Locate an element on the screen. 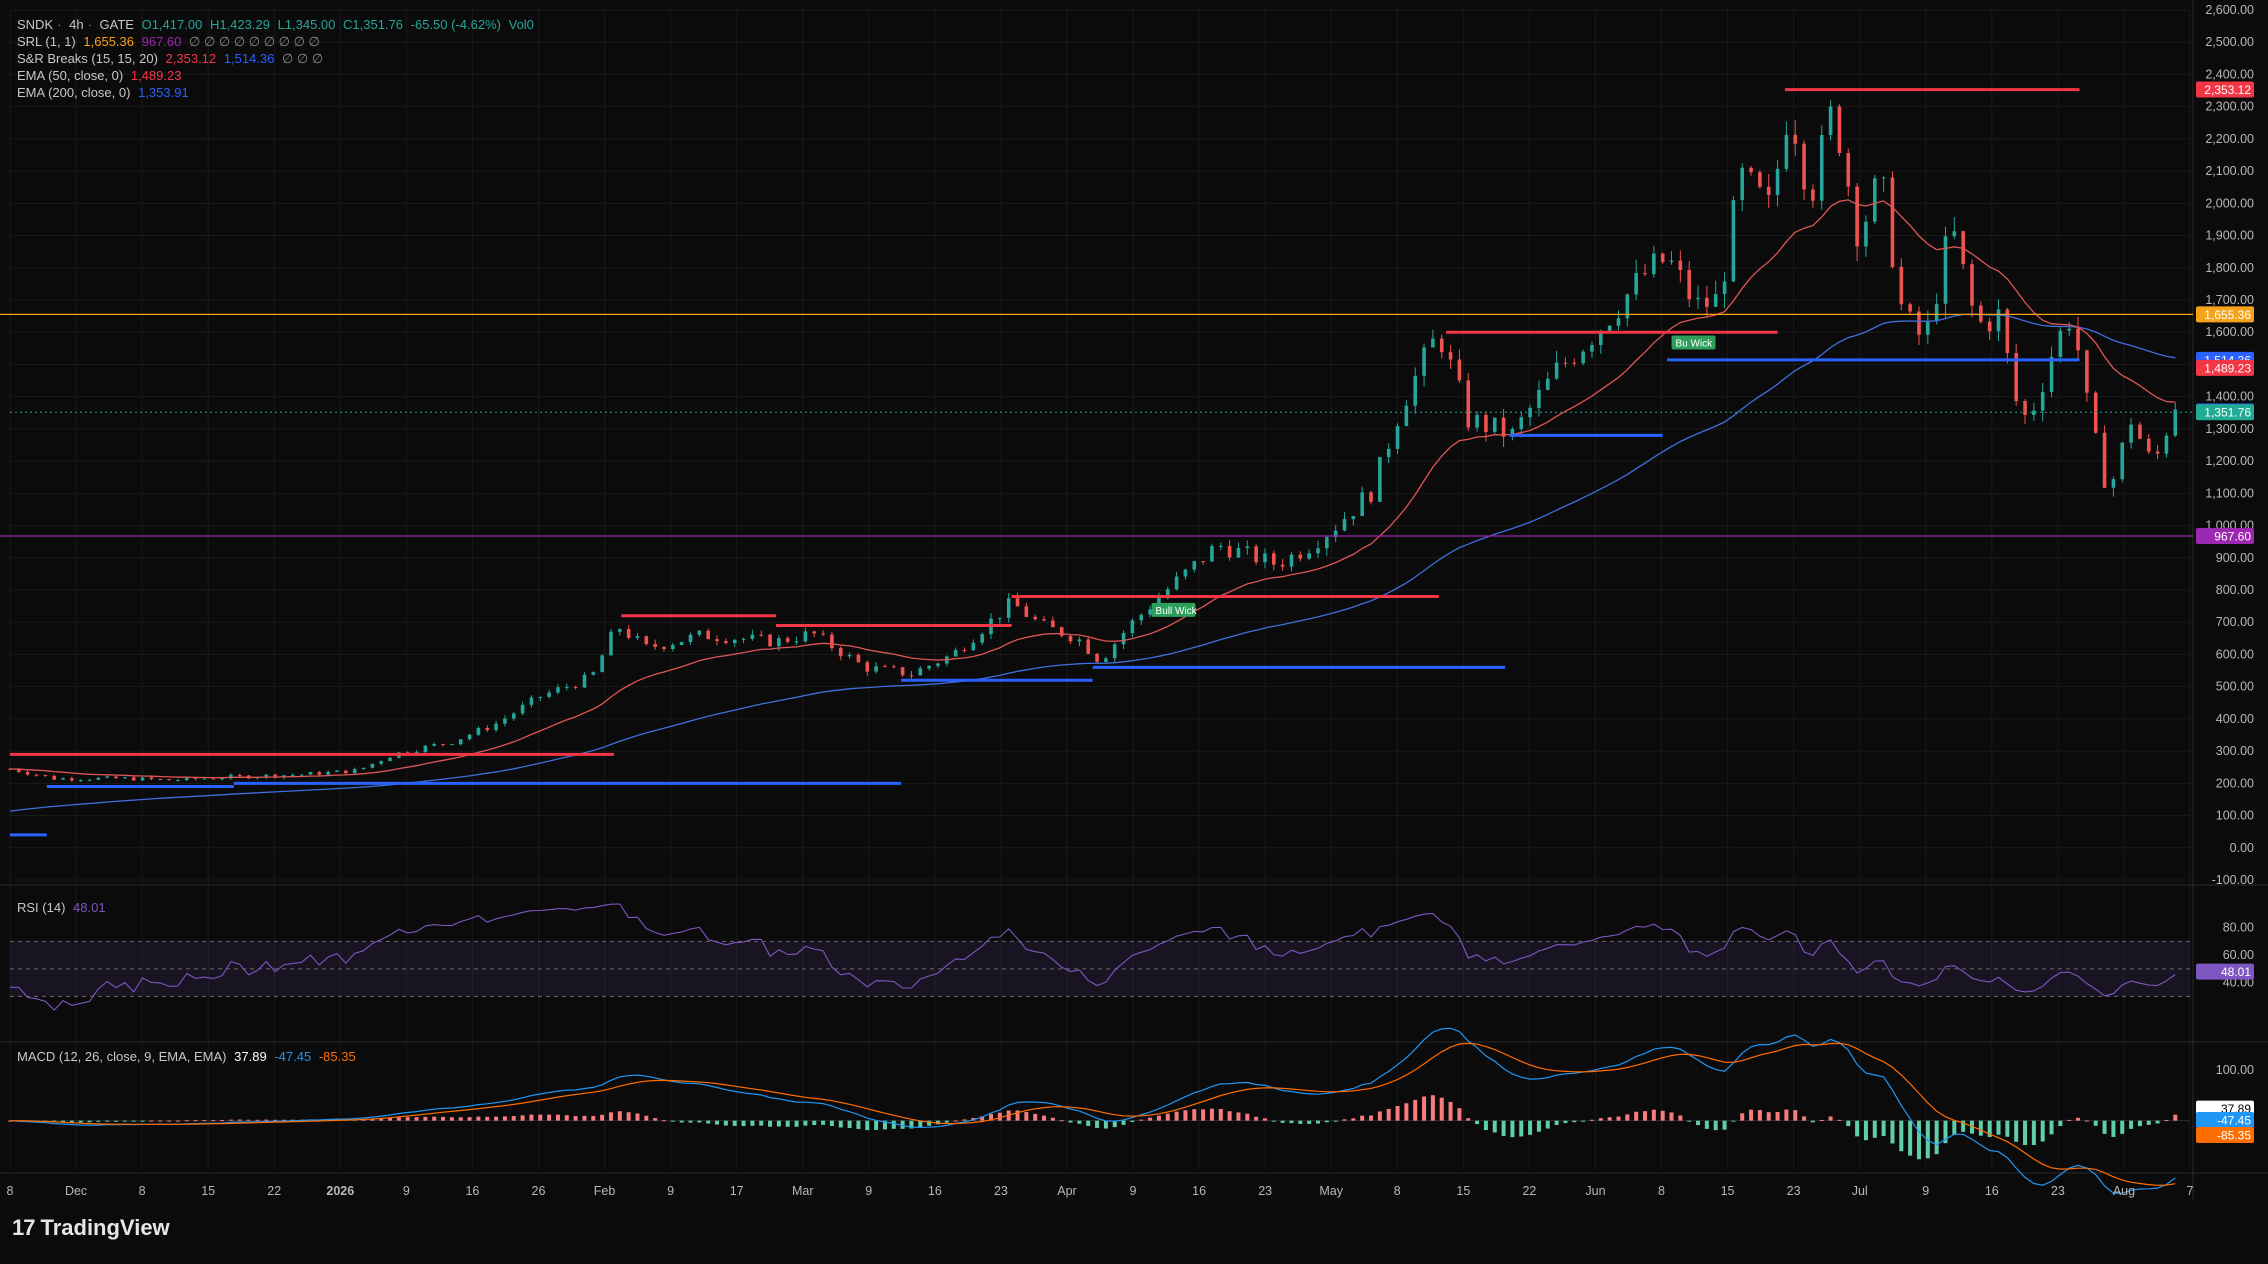 The height and width of the screenshot is (1264, 2268). low-value: L1,345.00 is located at coordinates (306, 24).